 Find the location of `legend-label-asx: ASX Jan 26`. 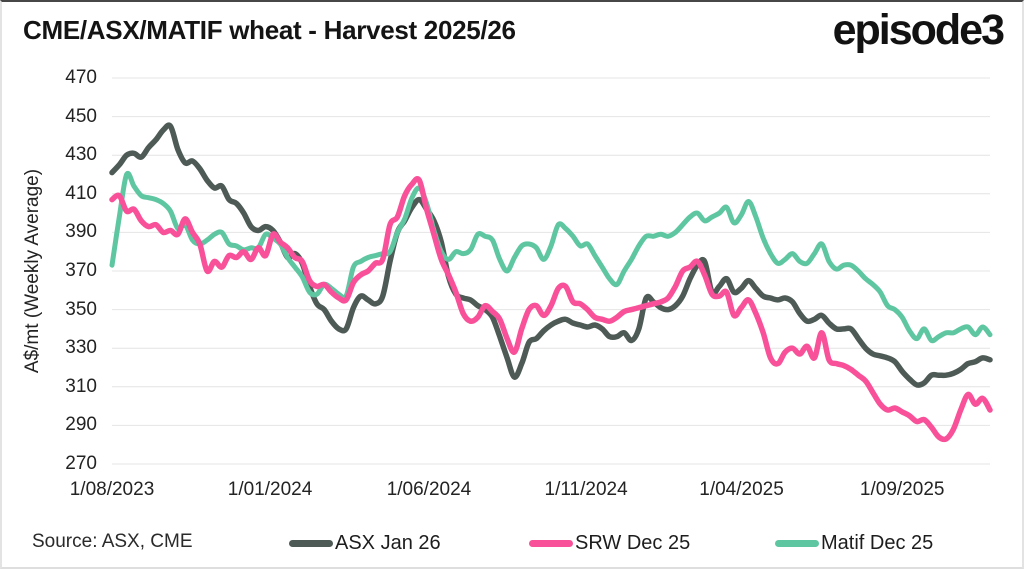

legend-label-asx: ASX Jan 26 is located at coordinates (388, 542).